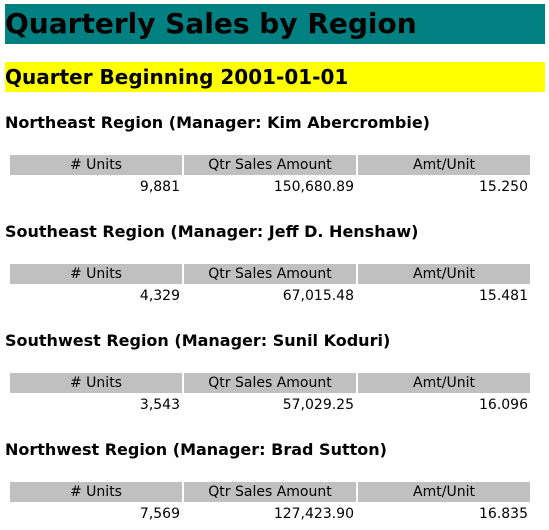 Image resolution: width=549 pixels, height=530 pixels. I want to click on sales-amount-value: 67,015.48, so click(318, 296).